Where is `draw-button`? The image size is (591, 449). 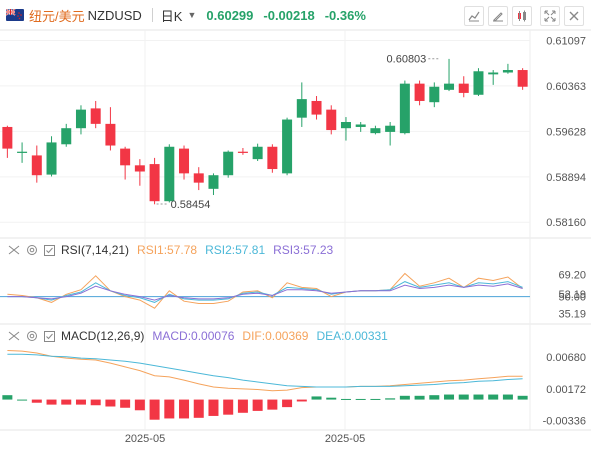
draw-button is located at coordinates (498, 16).